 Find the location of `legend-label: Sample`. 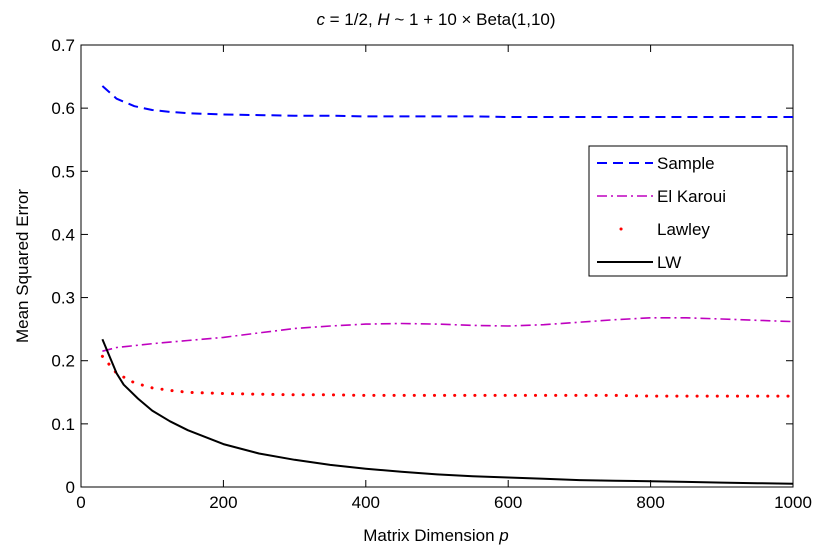

legend-label: Sample is located at coordinates (686, 163).